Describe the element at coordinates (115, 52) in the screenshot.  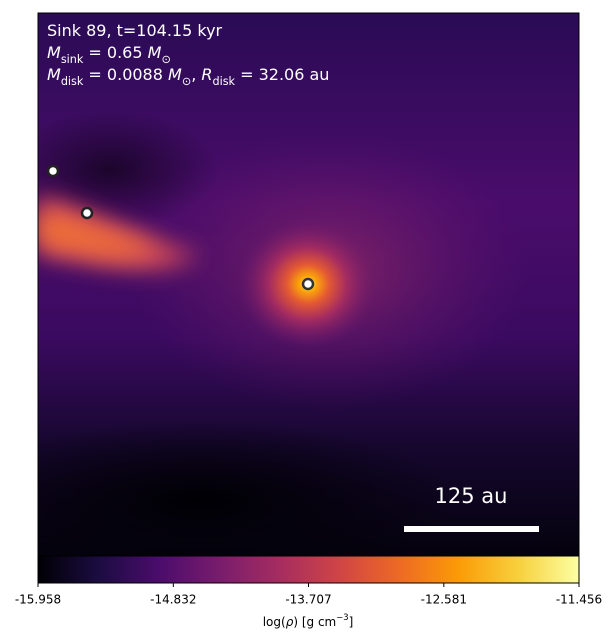
I see `text-part: = 0.65` at that location.